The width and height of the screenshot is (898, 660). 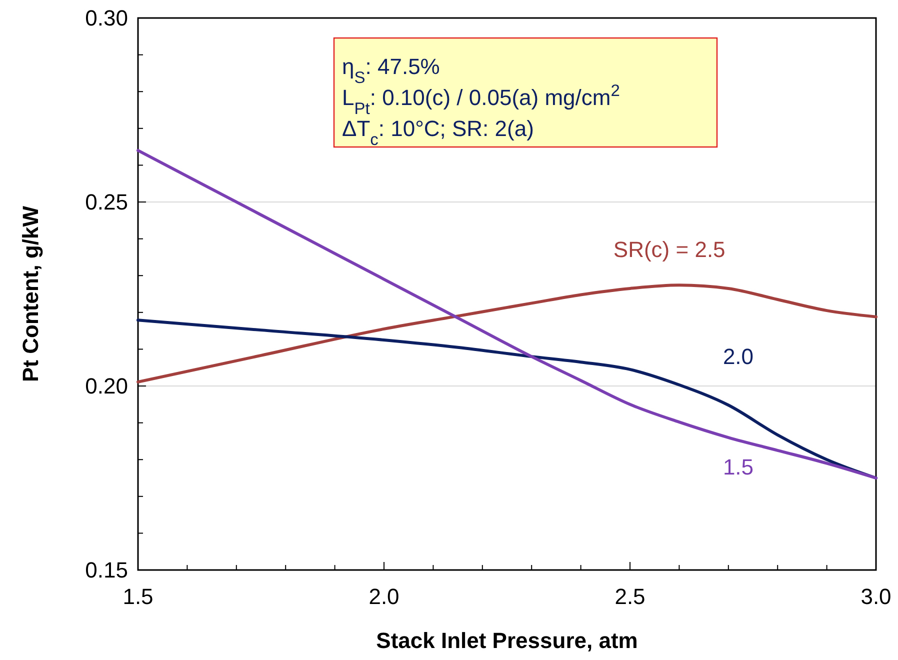 I want to click on x-axis-title: Stack Inlet Pressure, atm, so click(x=507, y=640).